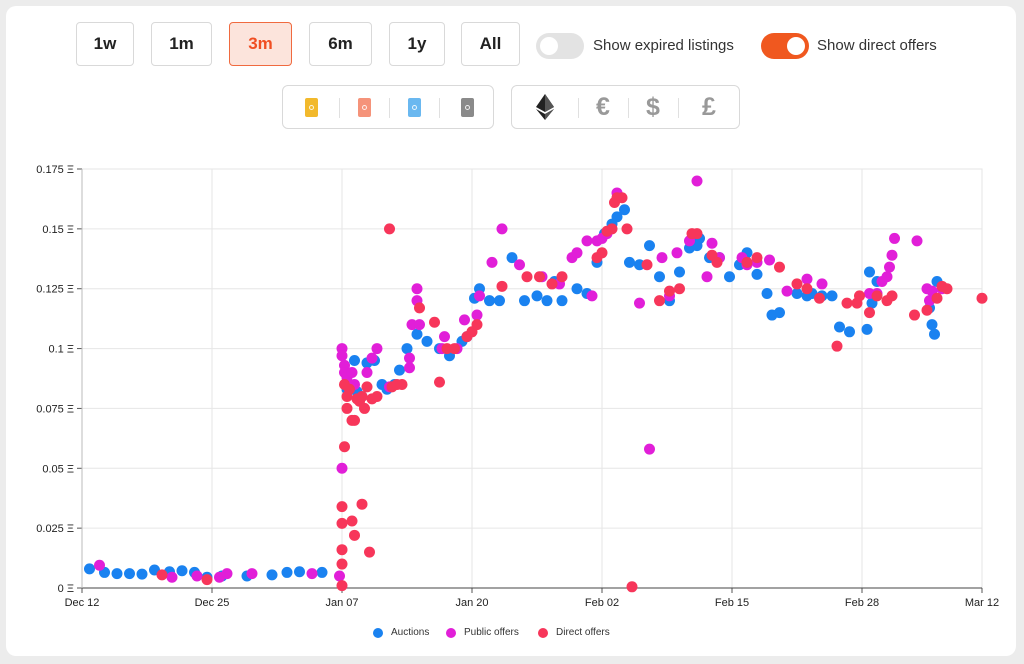 This screenshot has height=664, width=1024. What do you see at coordinates (378, 632) in the screenshot?
I see `auctions-legend-dot` at bounding box center [378, 632].